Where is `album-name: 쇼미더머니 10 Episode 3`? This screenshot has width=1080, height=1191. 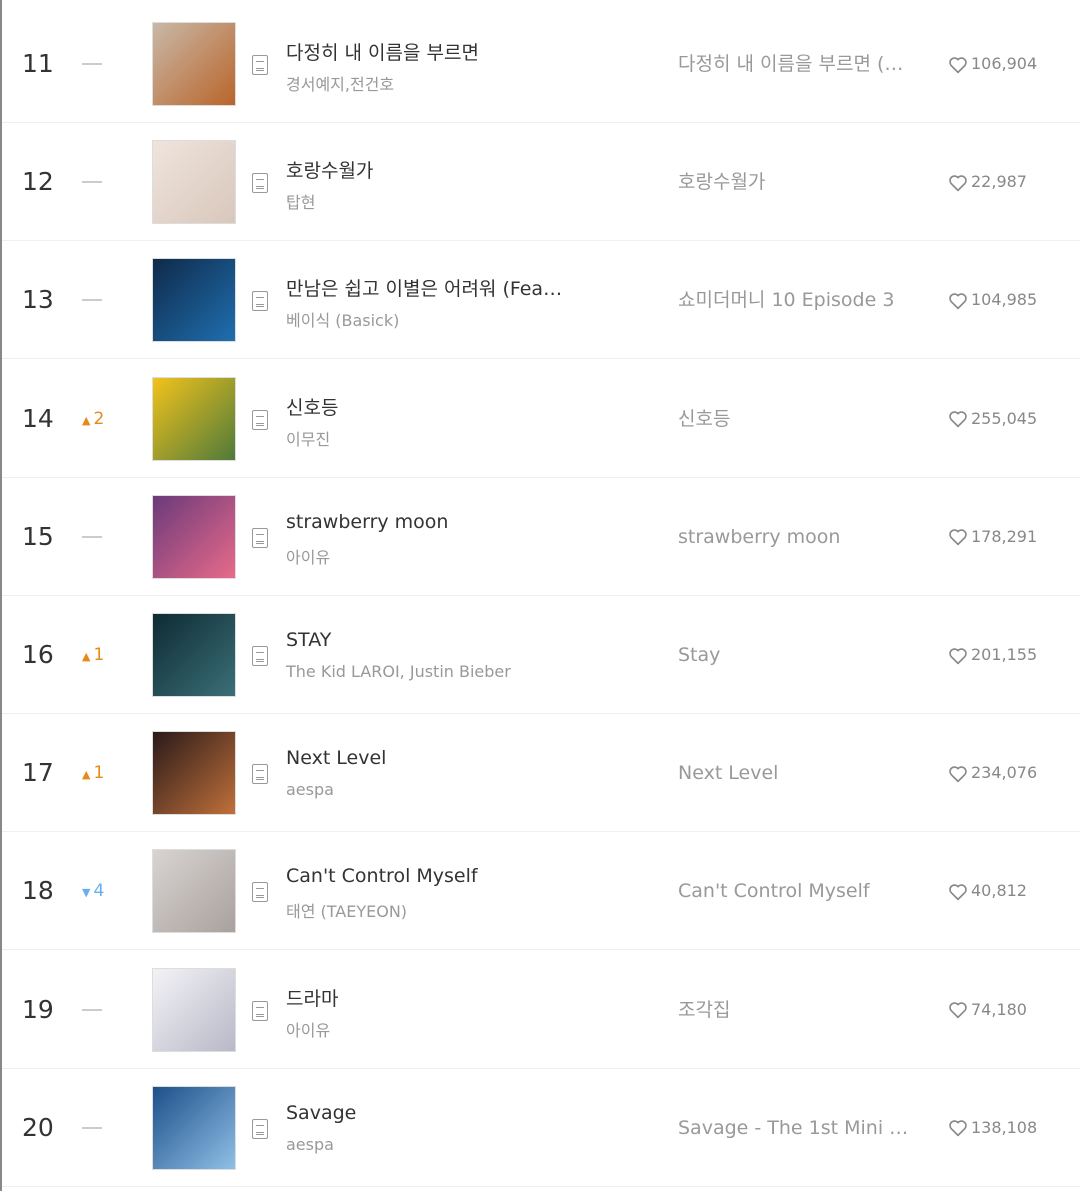 album-name: 쇼미더머니 10 Episode 3 is located at coordinates (786, 300).